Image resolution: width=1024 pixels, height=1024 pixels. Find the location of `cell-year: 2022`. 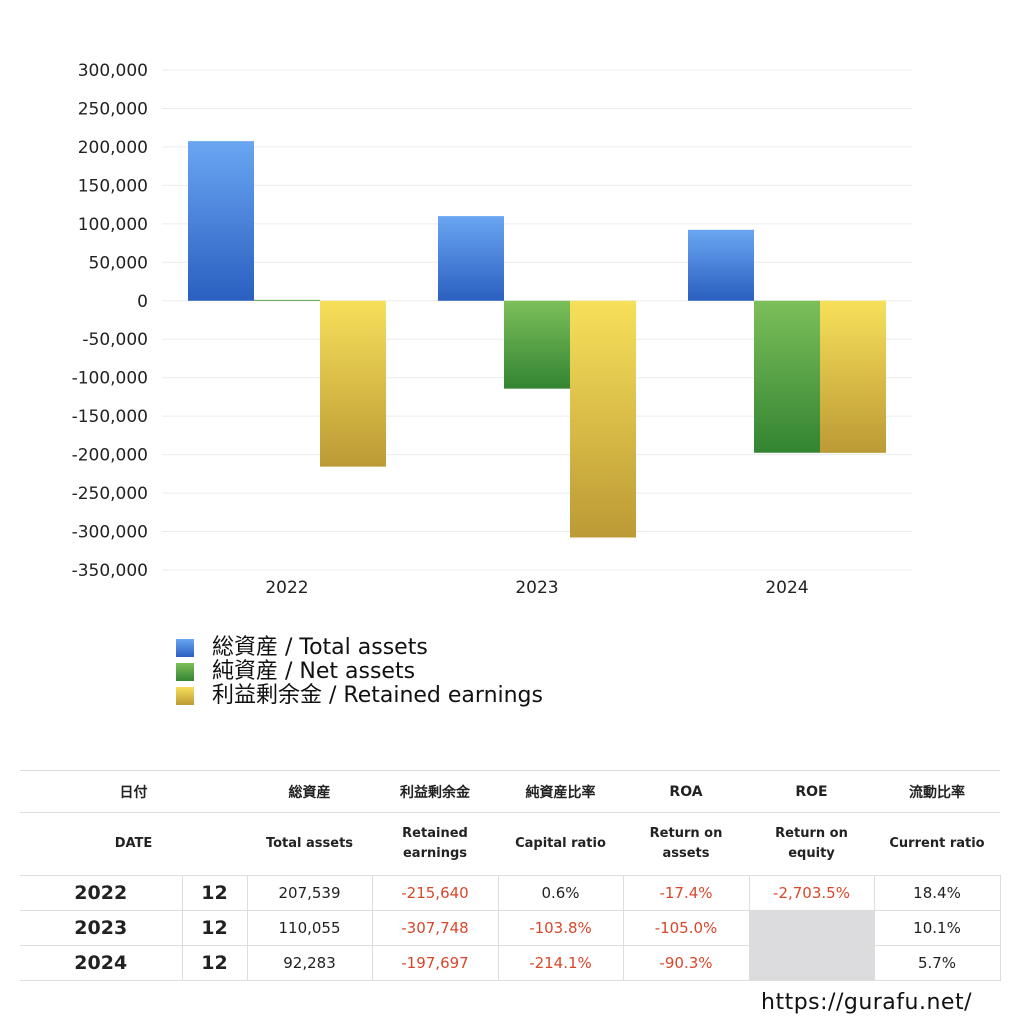

cell-year: 2022 is located at coordinates (101, 893).